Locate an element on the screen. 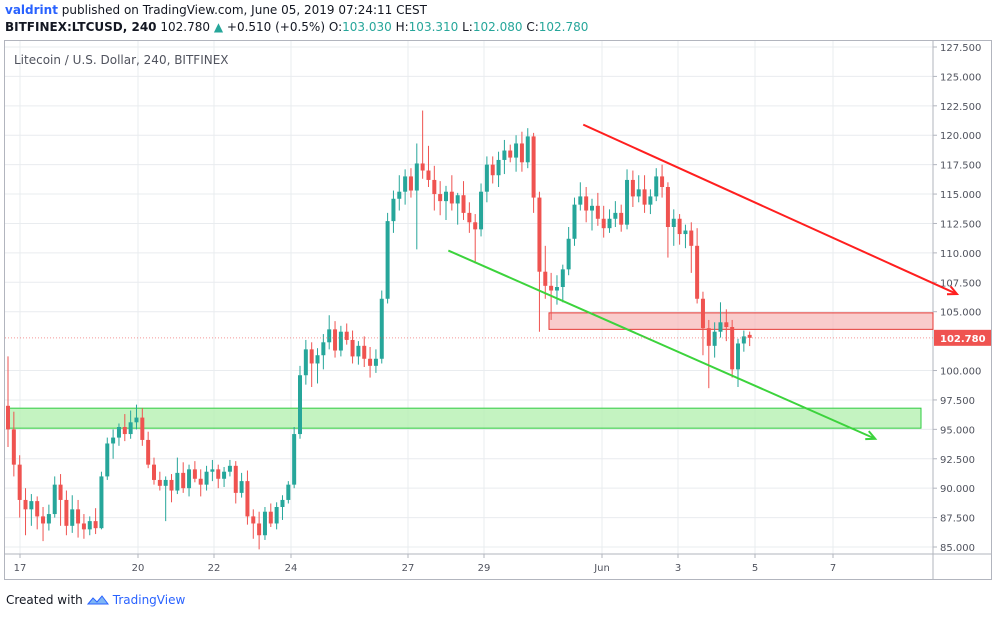 This screenshot has width=996, height=618. y-tick-label: 115.000 is located at coordinates (960, 195).